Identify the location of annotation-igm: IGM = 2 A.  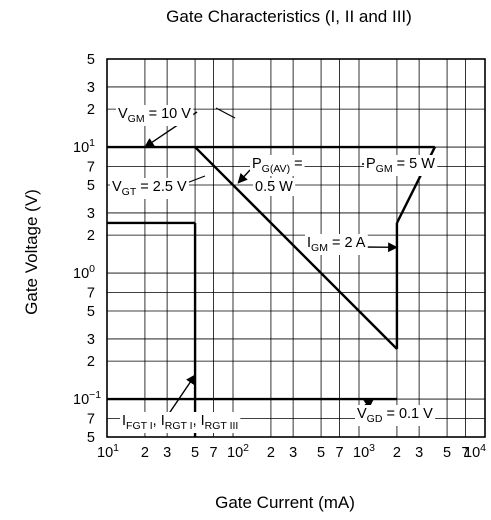
(336, 244).